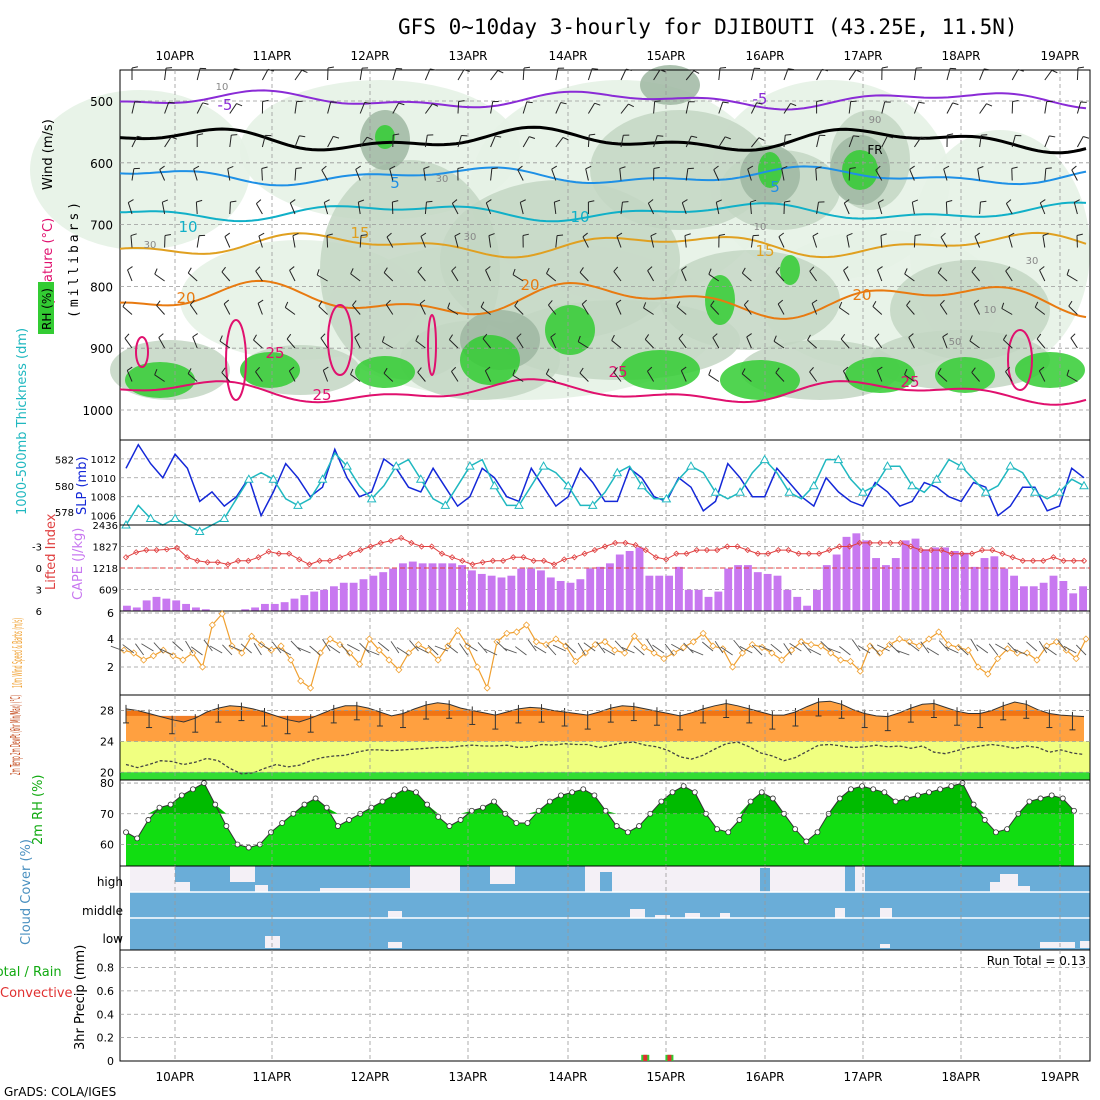 This screenshot has width=1100, height=1100. What do you see at coordinates (110, 613) in the screenshot?
I see `wind-tick: 6` at bounding box center [110, 613].